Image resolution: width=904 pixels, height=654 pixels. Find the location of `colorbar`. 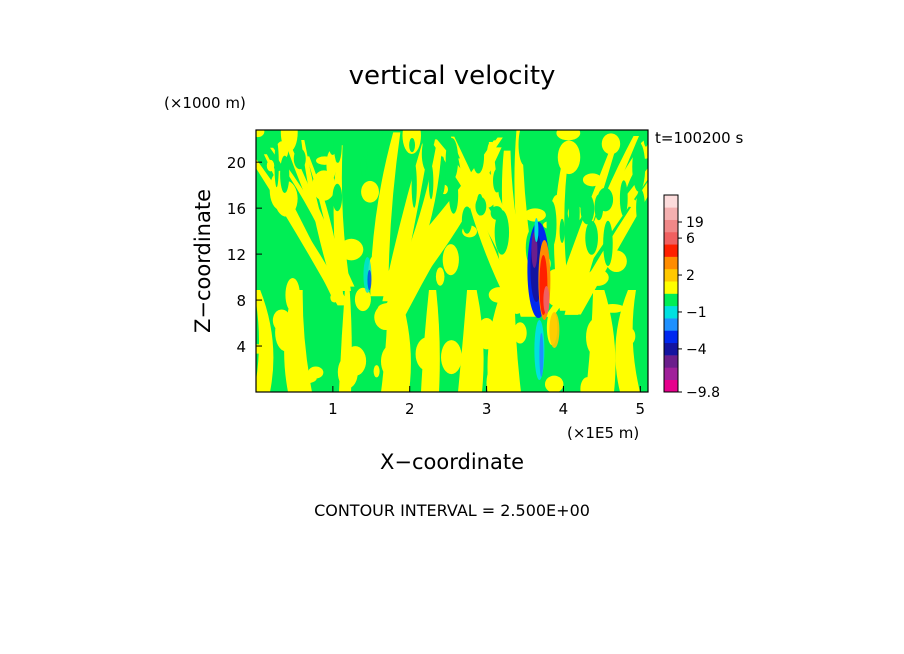

colorbar is located at coordinates (671, 293).